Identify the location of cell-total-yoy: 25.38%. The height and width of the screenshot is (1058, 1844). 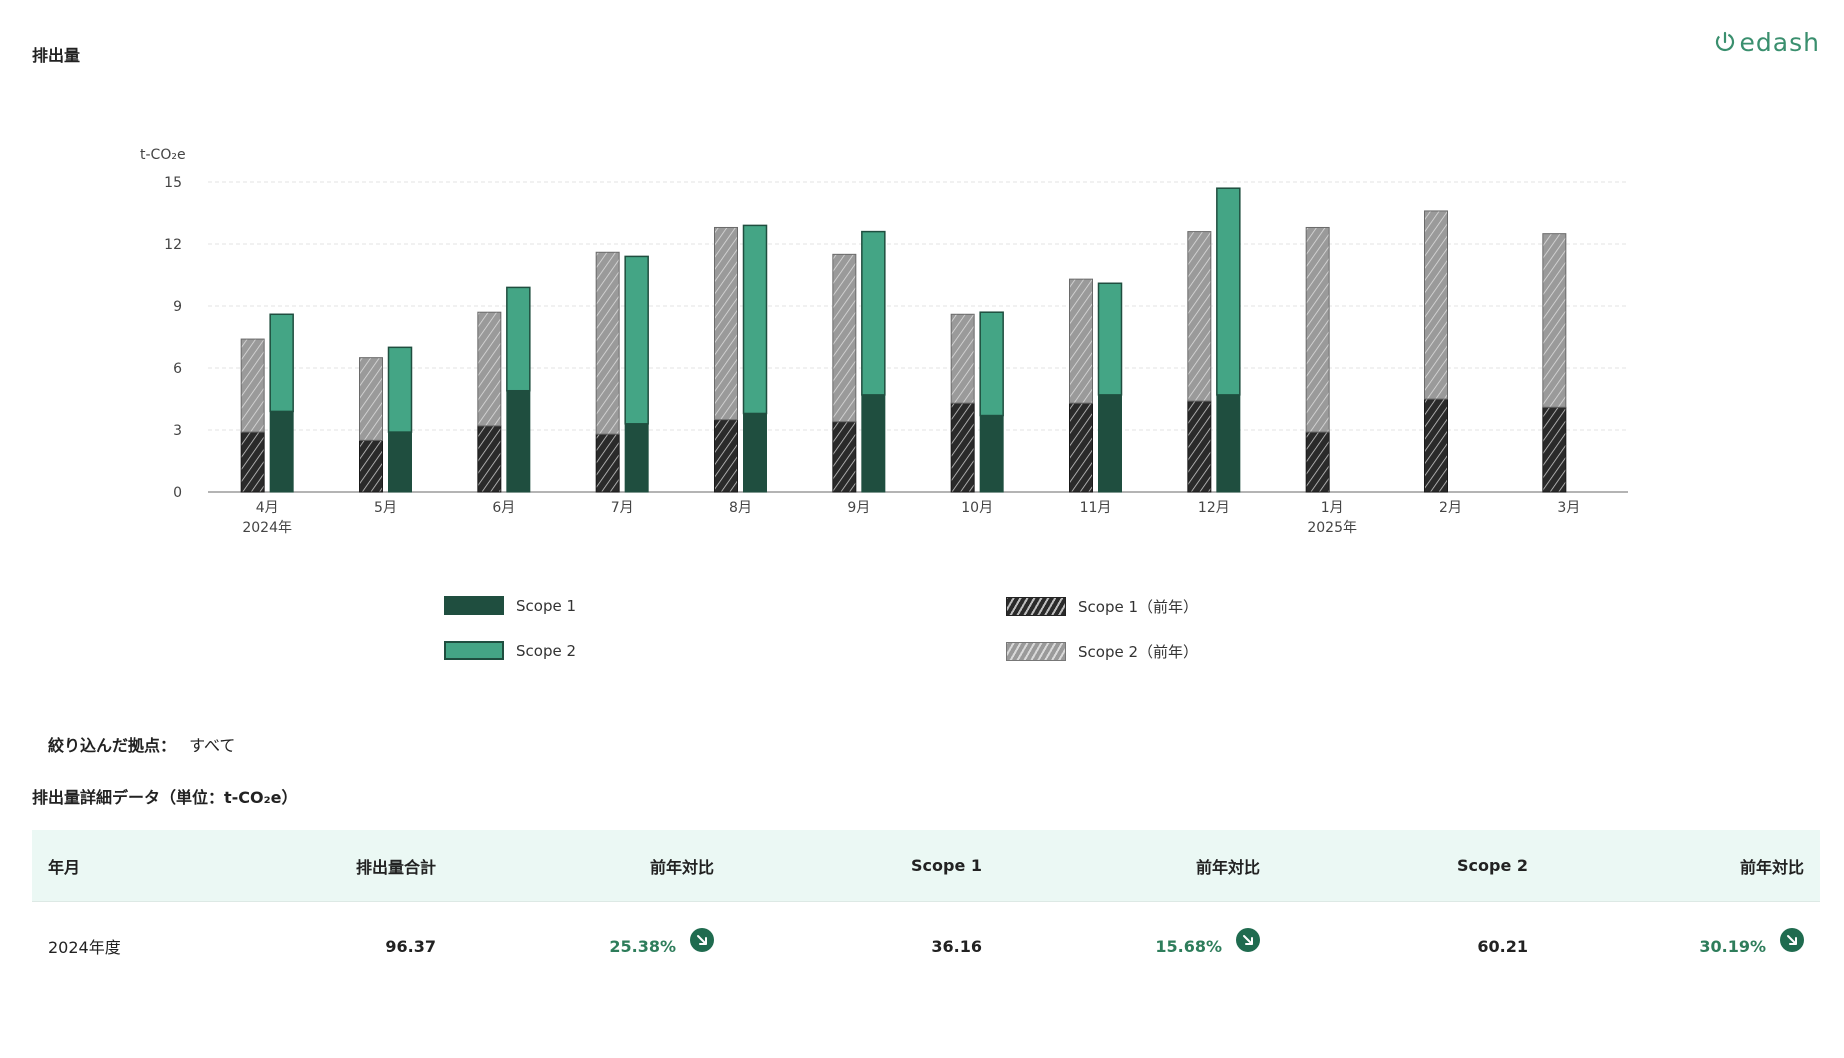
(661, 943).